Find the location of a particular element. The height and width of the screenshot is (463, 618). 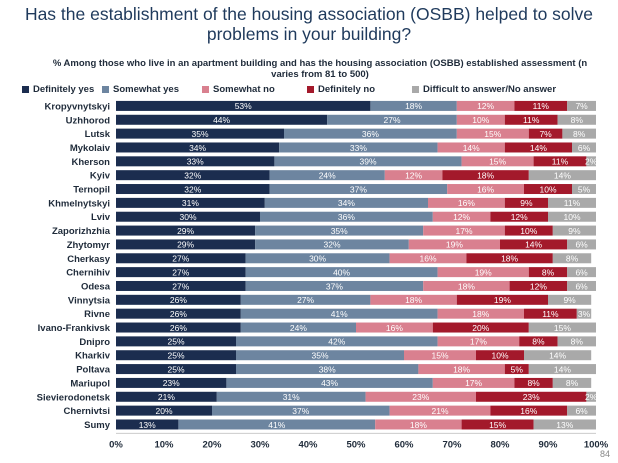

data-label: 13% is located at coordinates (147, 425).